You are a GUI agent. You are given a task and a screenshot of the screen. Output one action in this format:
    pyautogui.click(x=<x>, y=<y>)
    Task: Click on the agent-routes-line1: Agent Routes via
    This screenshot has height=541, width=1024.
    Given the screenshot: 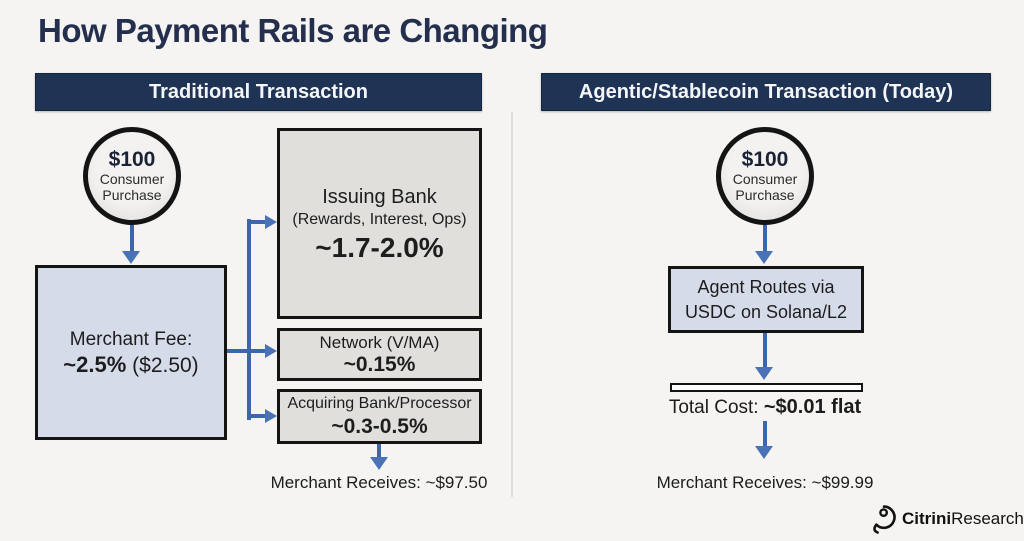 What is the action you would take?
    pyautogui.click(x=766, y=287)
    